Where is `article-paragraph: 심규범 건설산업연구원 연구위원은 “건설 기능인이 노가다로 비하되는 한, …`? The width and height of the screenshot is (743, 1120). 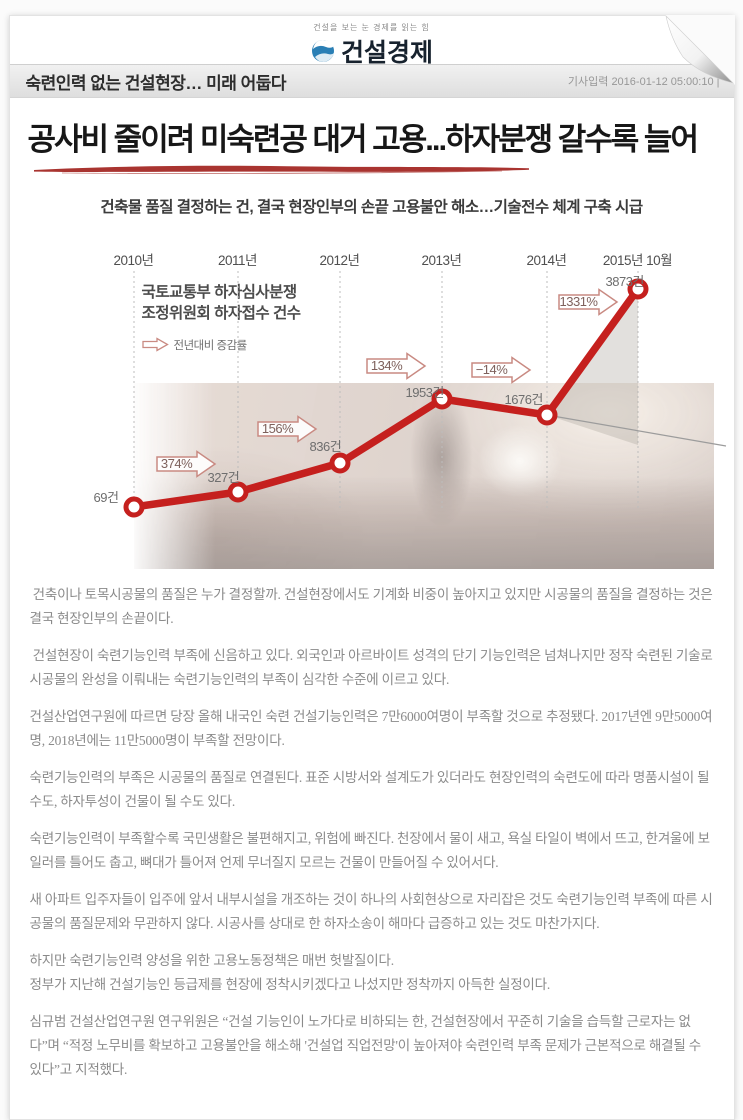 article-paragraph: 심규범 건설산업연구원 연구위원은 “건설 기능인이 노가다로 비하되는 한, … is located at coordinates (365, 1046).